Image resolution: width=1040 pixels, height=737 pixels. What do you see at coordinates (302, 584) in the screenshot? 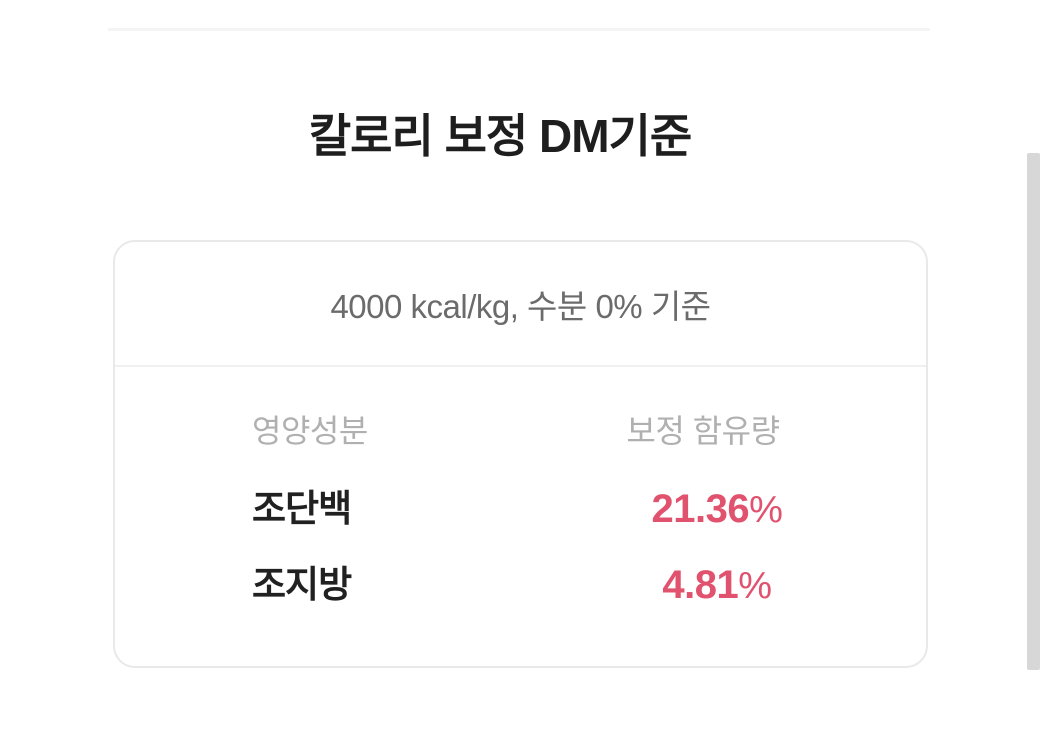
I see `nutrient-name: 조지방` at bounding box center [302, 584].